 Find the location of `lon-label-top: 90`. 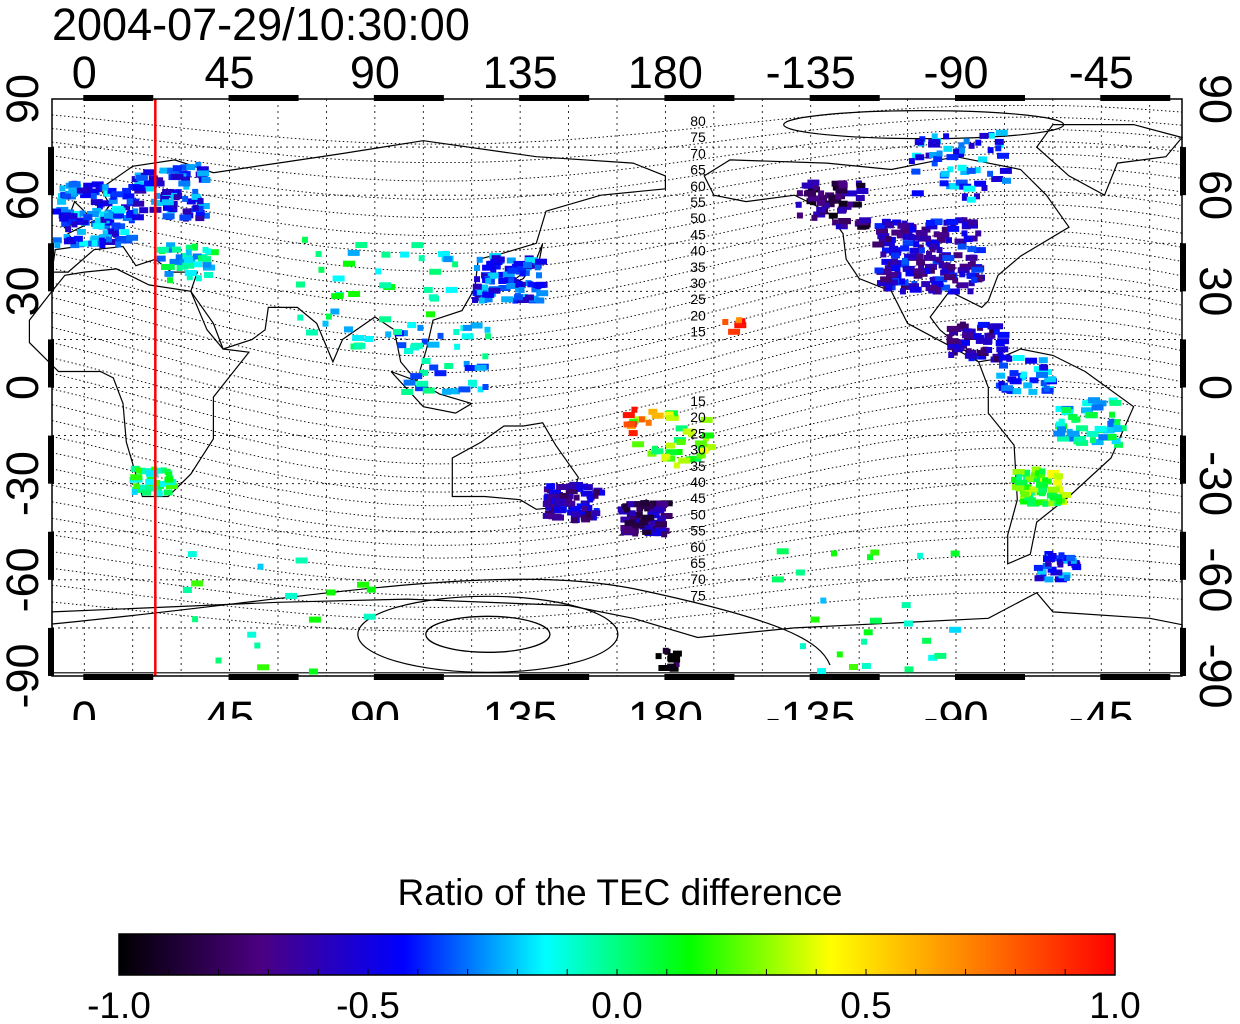

lon-label-top: 90 is located at coordinates (375, 72).